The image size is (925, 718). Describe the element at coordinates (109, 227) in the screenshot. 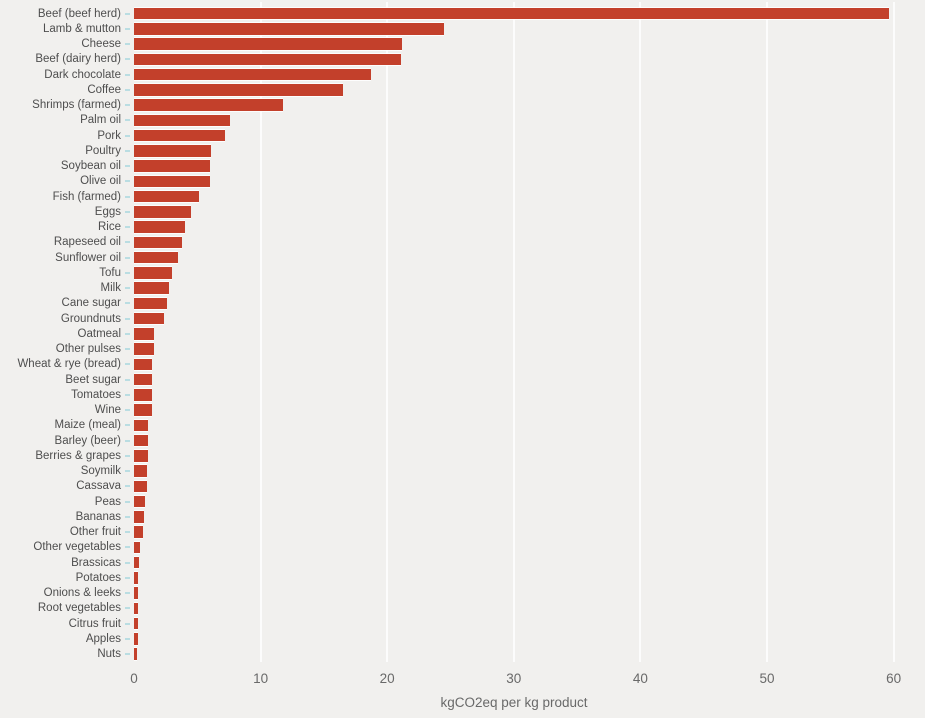

I see `category-label: Rice` at that location.